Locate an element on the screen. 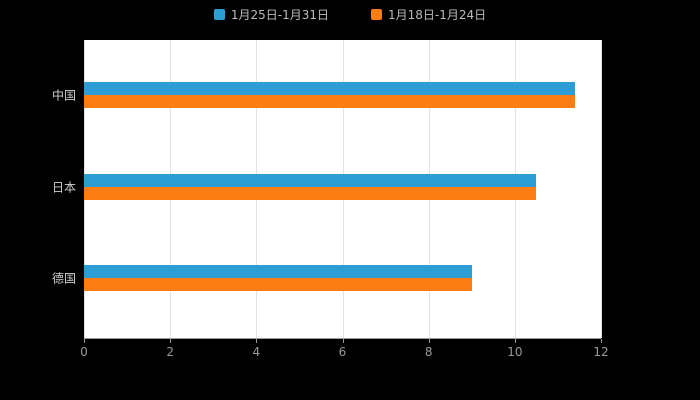 The height and width of the screenshot is (400, 700). legend: 1月25日-1月31日 1月18日-1月24日 is located at coordinates (350, 14).